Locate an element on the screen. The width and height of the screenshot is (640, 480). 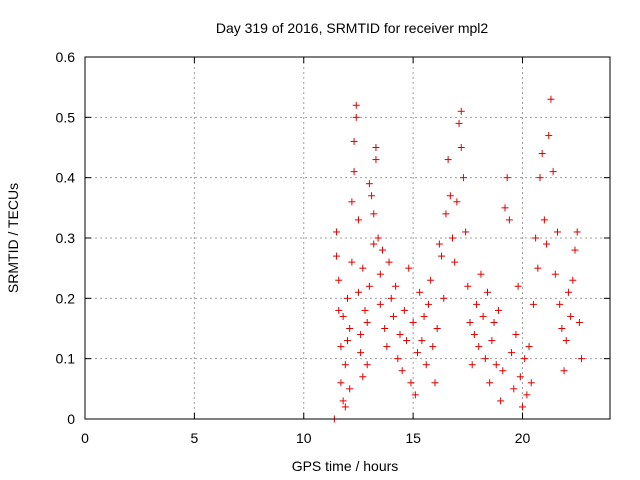
x-tick-label: 10 is located at coordinates (304, 438).